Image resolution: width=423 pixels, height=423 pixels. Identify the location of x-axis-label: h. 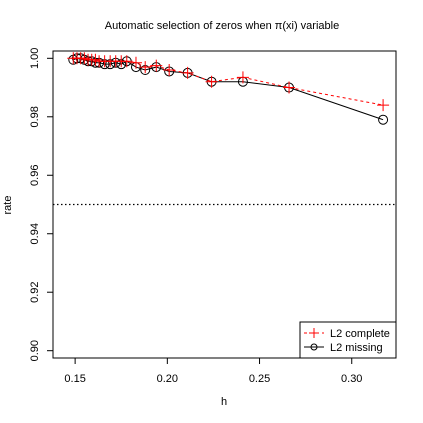
(224, 402).